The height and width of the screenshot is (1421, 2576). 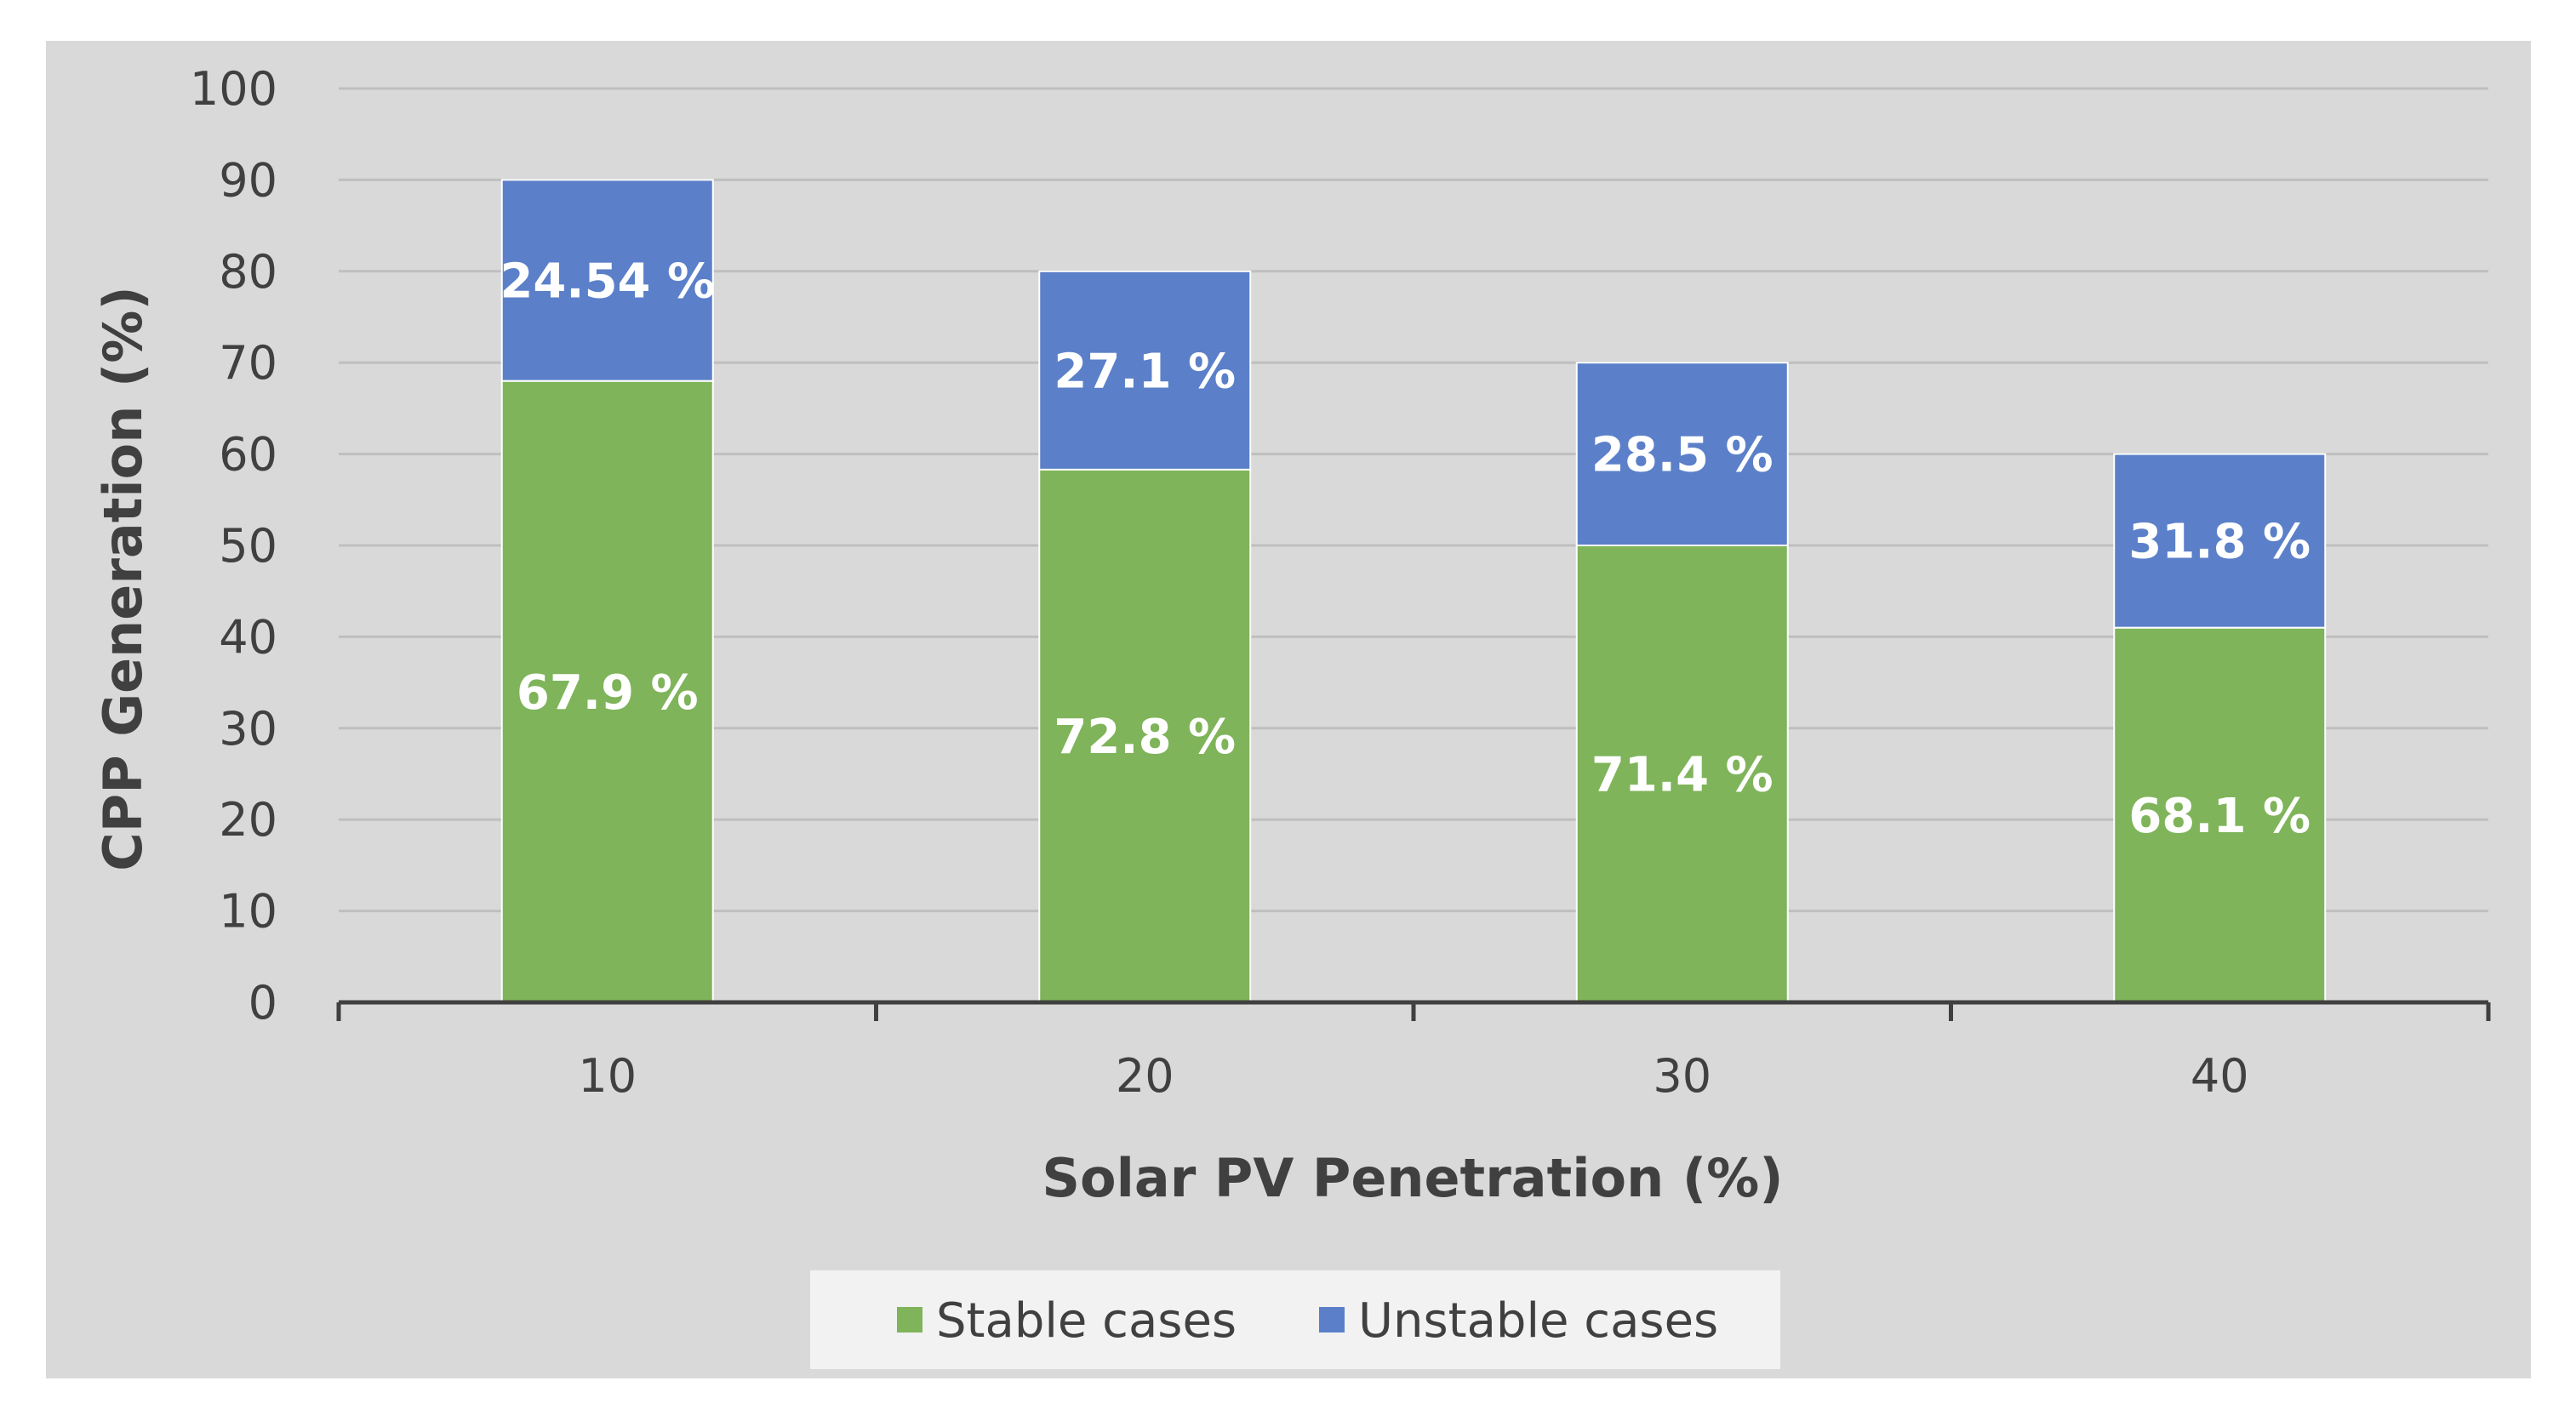 What do you see at coordinates (607, 1076) in the screenshot?
I see `x-tick-label: 10` at bounding box center [607, 1076].